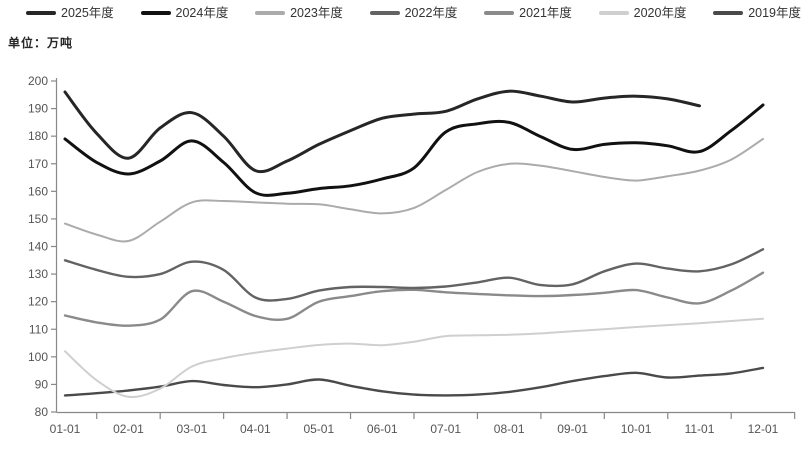 The height and width of the screenshot is (449, 803). Describe the element at coordinates (545, 13) in the screenshot. I see `legend-label: 2021年度` at that location.